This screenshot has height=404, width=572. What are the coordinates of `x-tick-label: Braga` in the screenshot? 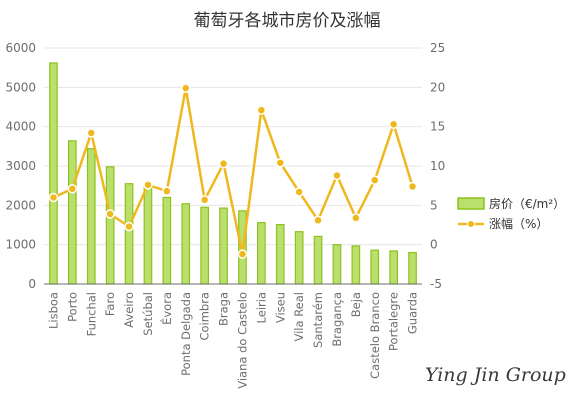 It's located at (224, 309).